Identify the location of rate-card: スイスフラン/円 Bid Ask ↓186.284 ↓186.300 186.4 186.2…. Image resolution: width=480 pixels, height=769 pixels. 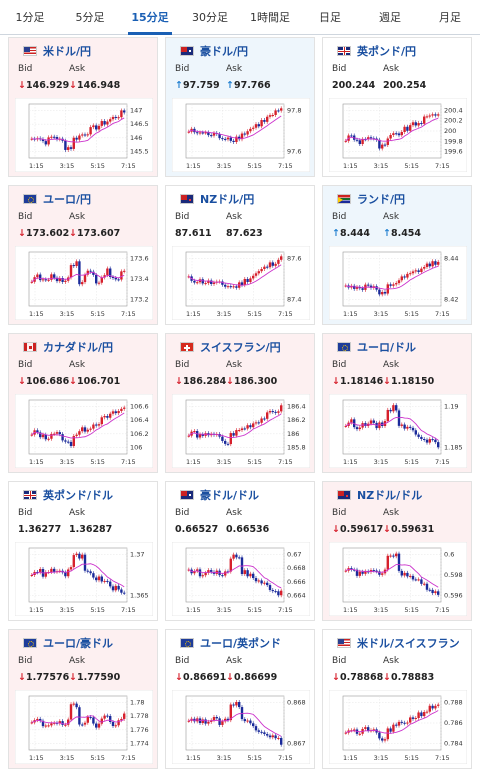
(240, 403).